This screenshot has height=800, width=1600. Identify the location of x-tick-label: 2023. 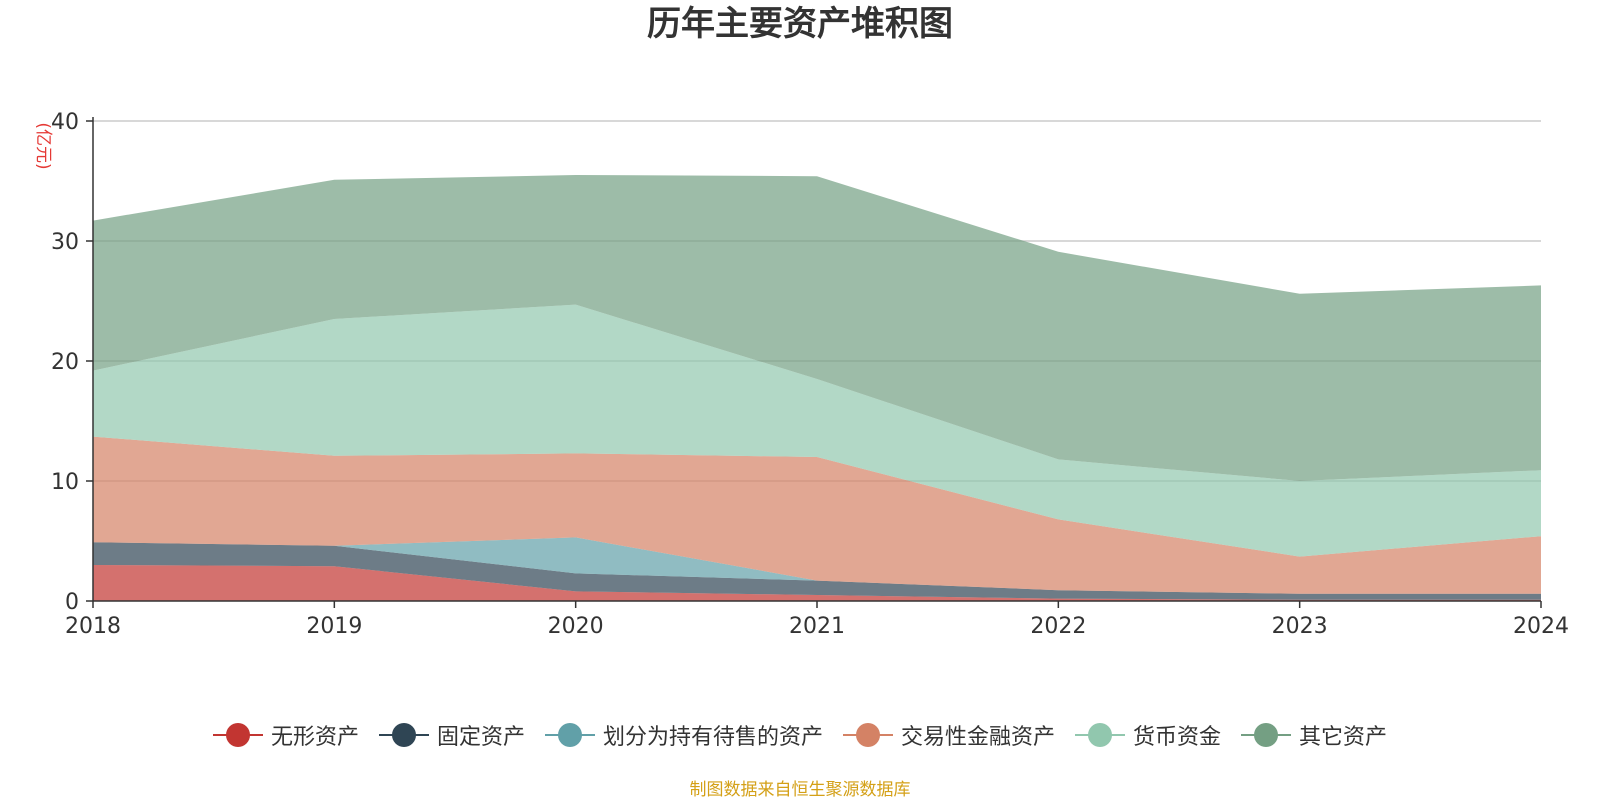
(1300, 626).